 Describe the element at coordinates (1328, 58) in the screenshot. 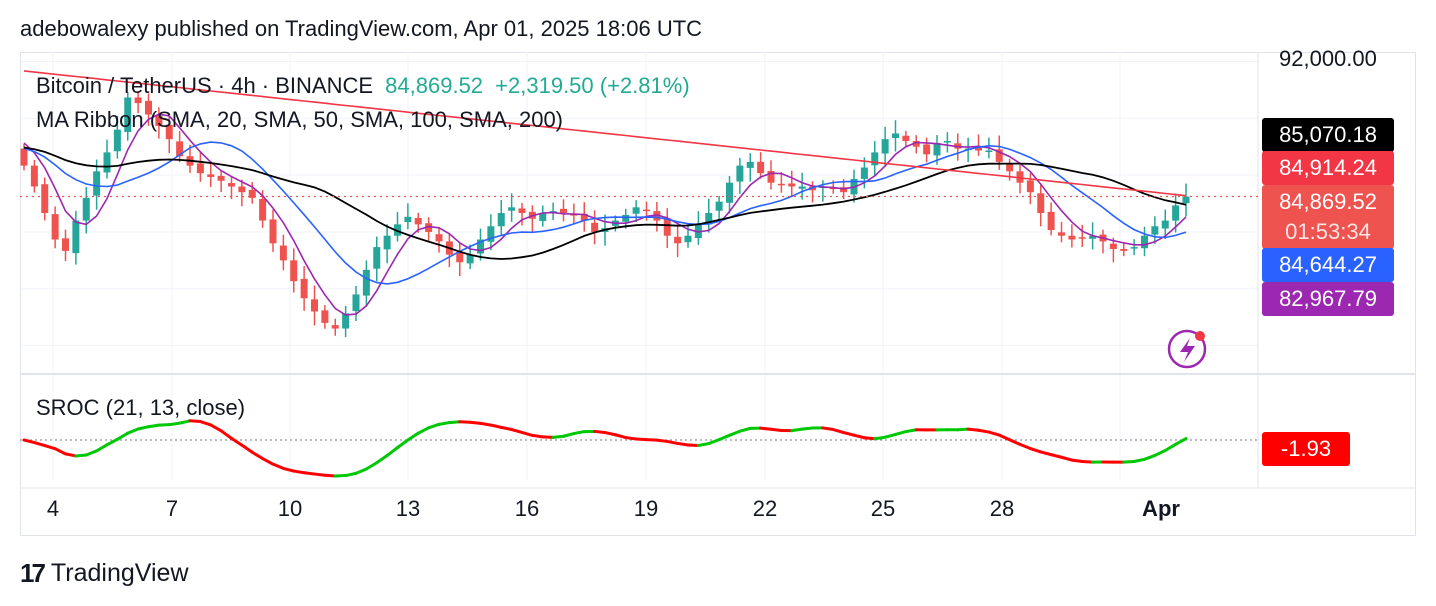

I see `price-axis-top-label: 92,000.00` at that location.